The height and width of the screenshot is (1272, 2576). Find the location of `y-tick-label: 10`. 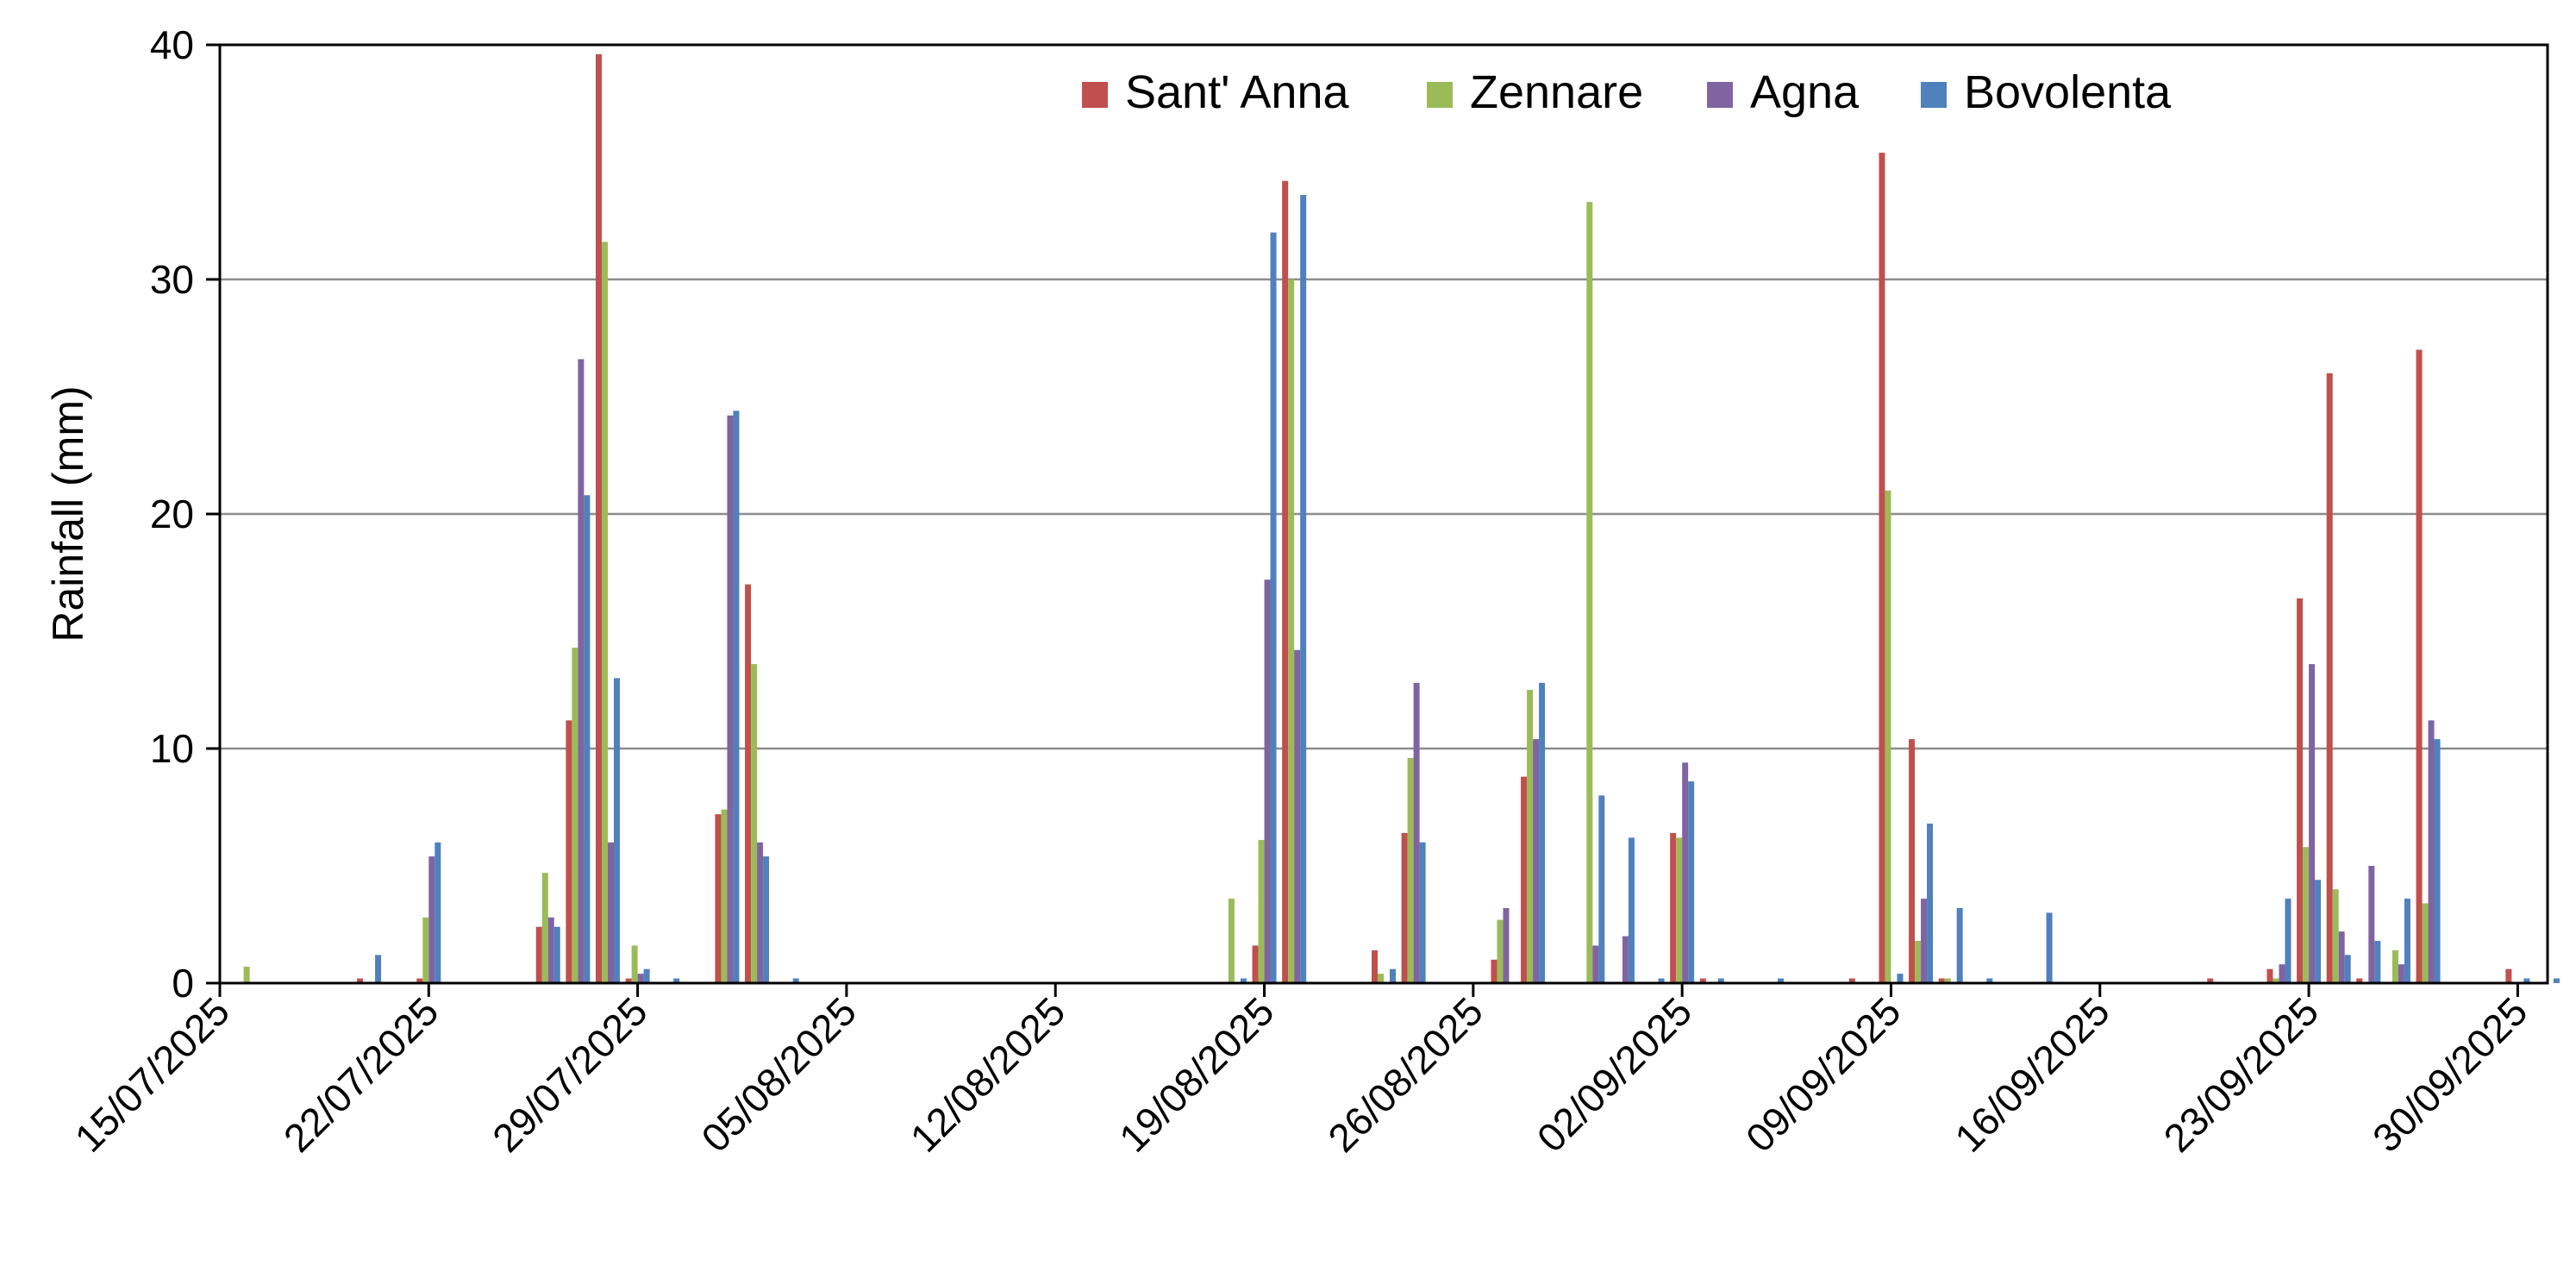

y-tick-label: 10 is located at coordinates (172, 748).